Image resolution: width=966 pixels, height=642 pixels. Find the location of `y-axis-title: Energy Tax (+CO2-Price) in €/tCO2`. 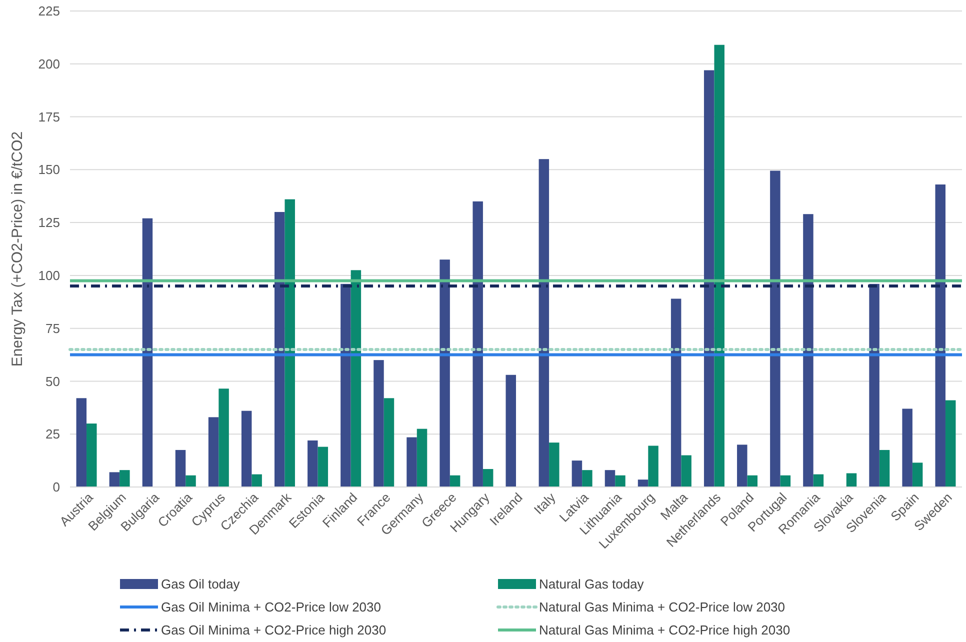

y-axis-title: Energy Tax (+CO2-Price) in €/tCO2 is located at coordinates (17, 249).